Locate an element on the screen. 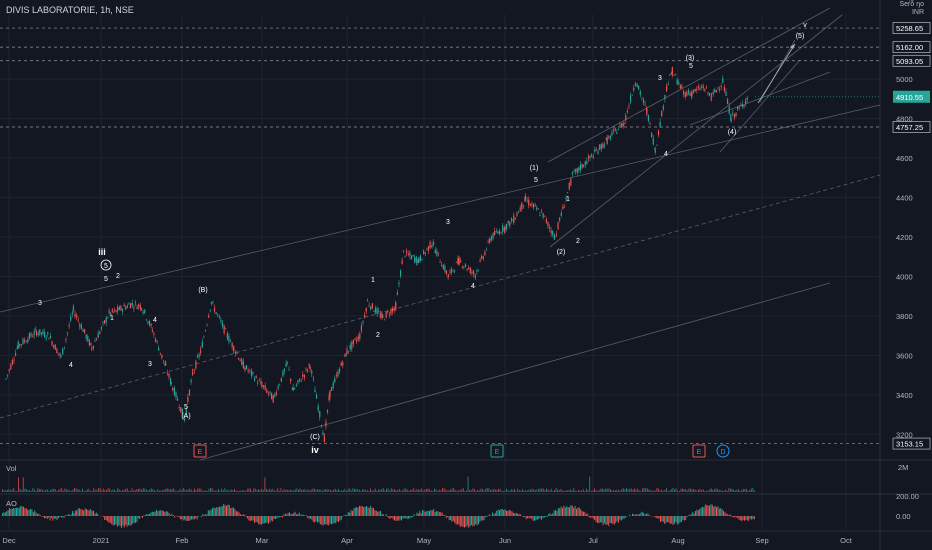 This screenshot has width=932, height=550. volume-bars is located at coordinates (378, 484).